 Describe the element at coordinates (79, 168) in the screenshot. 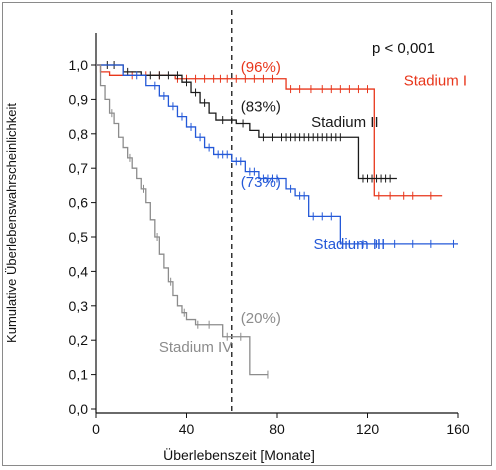

I see `y-tick-label: 0,7` at that location.